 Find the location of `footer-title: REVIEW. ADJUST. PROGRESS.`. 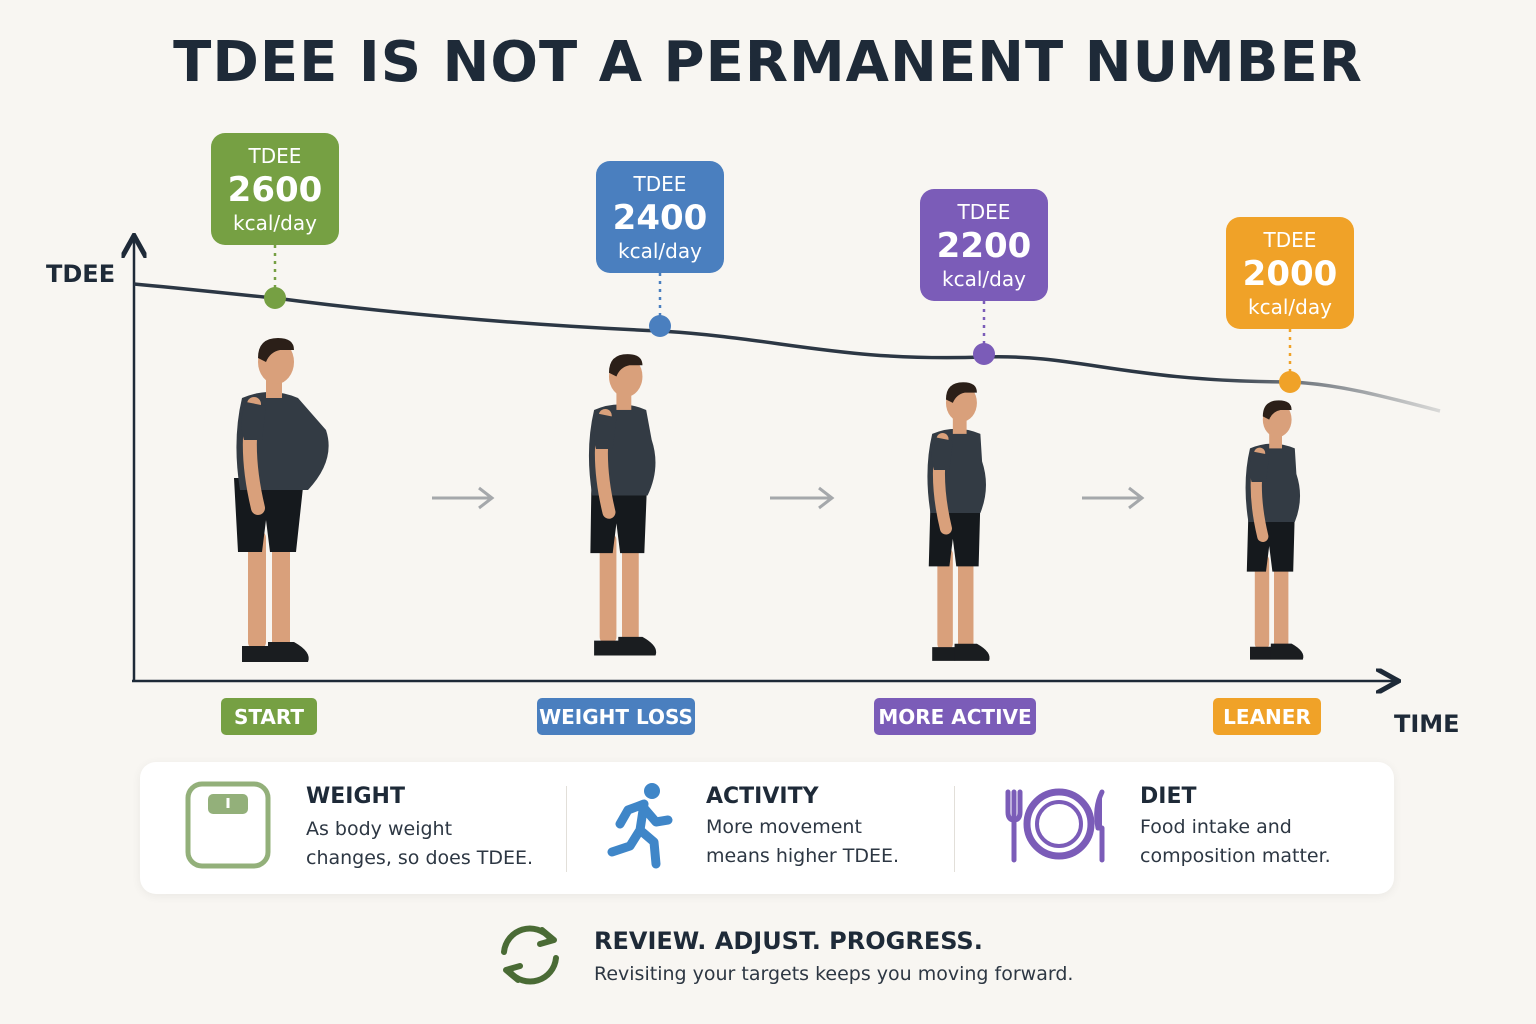

footer-title: REVIEW. ADJUST. PROGRESS. is located at coordinates (788, 941).